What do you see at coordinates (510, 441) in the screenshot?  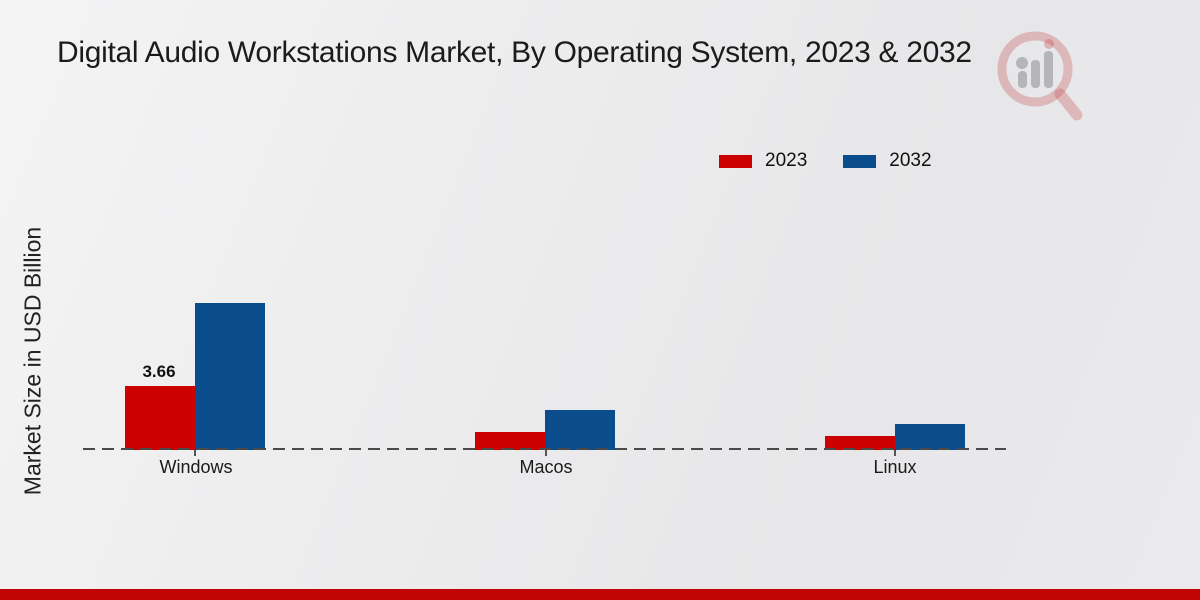 I see `bar-2023-macos` at bounding box center [510, 441].